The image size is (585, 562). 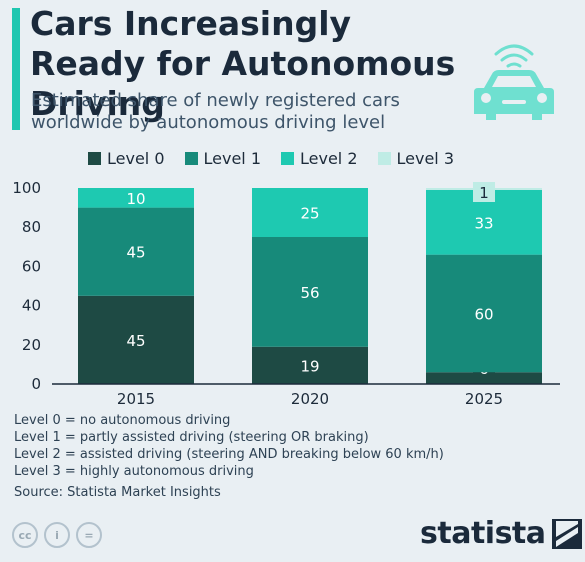 I want to click on y-tick-label: 0, so click(x=36, y=384).